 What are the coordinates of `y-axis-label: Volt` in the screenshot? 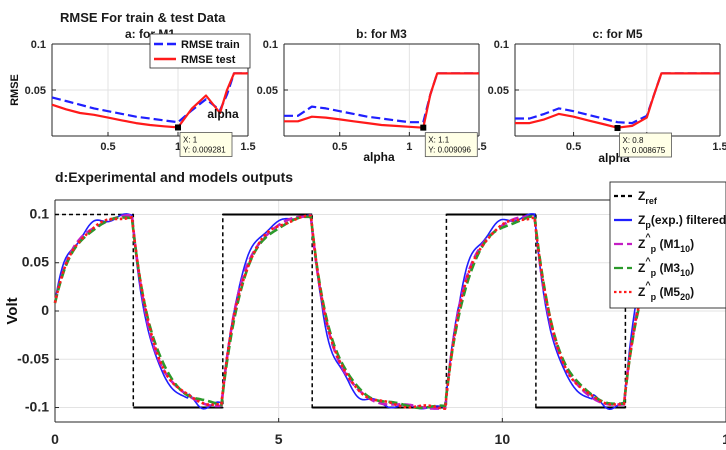 It's located at (12, 310).